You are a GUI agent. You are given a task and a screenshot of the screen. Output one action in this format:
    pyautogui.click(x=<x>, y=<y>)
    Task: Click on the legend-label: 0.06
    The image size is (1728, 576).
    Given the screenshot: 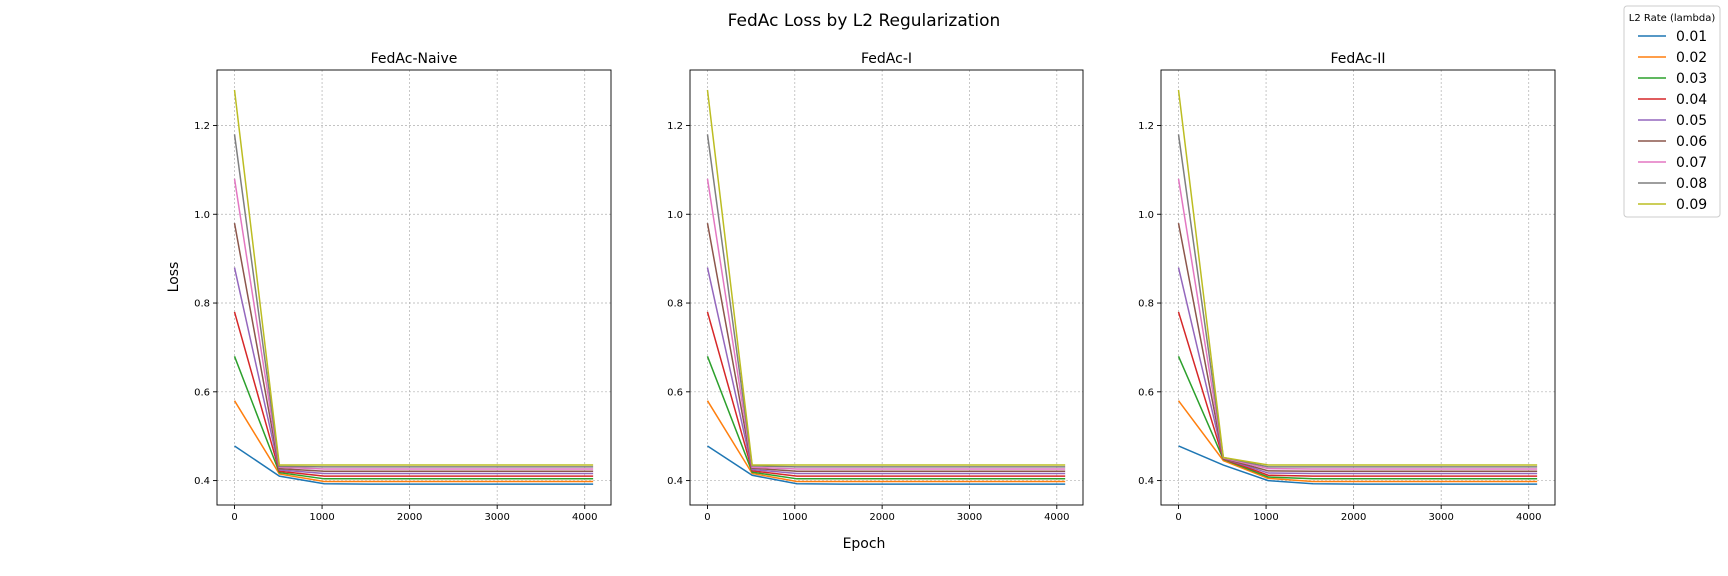 What is the action you would take?
    pyautogui.click(x=1691, y=142)
    